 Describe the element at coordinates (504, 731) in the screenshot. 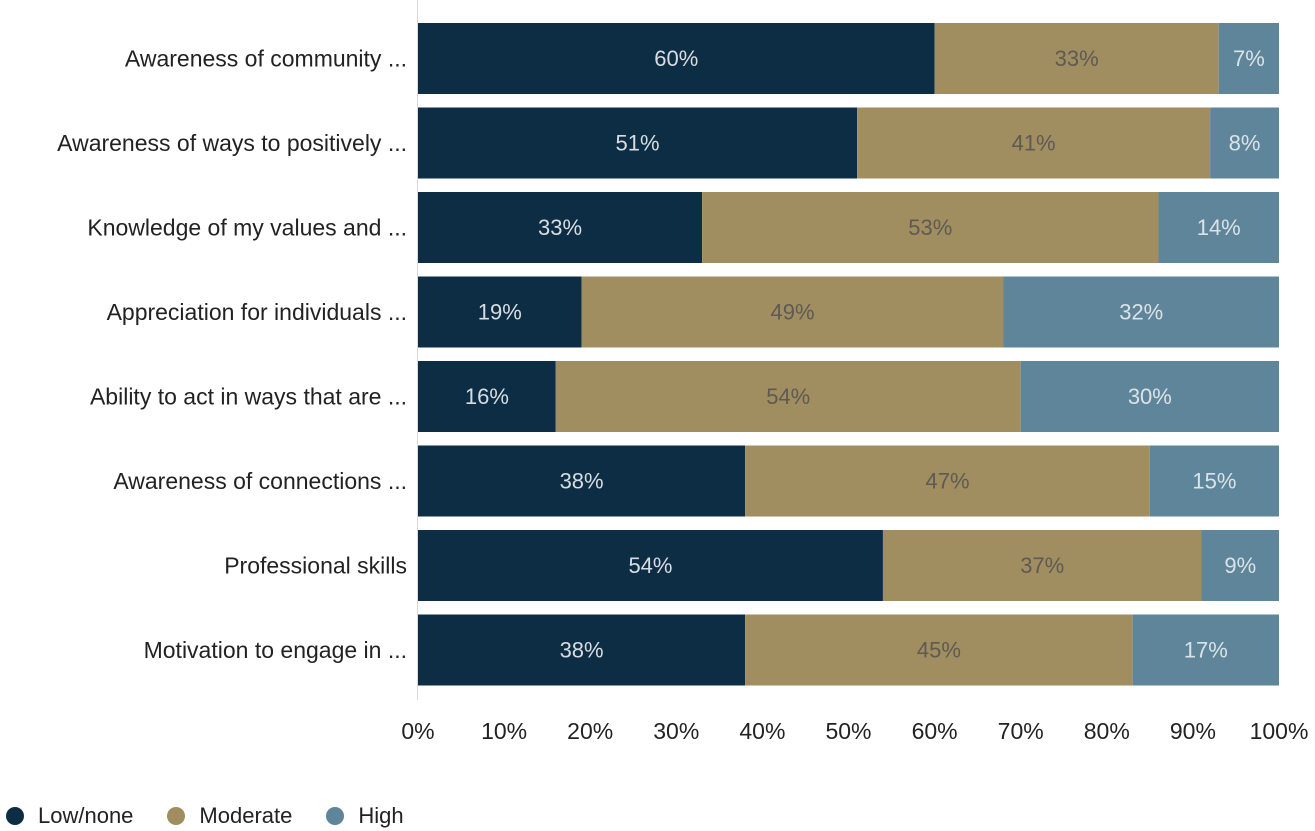

I see `x-tick-label: 10%` at that location.